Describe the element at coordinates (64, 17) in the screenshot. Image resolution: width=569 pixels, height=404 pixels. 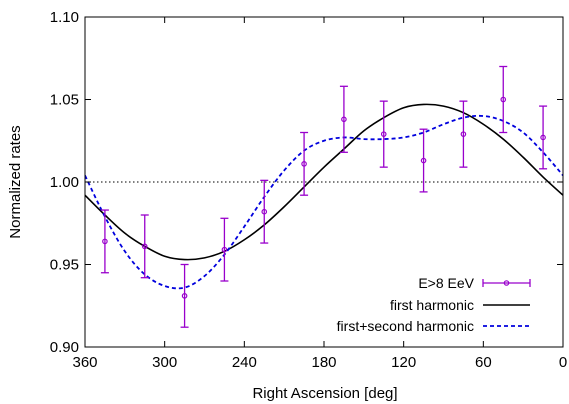
I see `y-tick-label: 1.10` at that location.